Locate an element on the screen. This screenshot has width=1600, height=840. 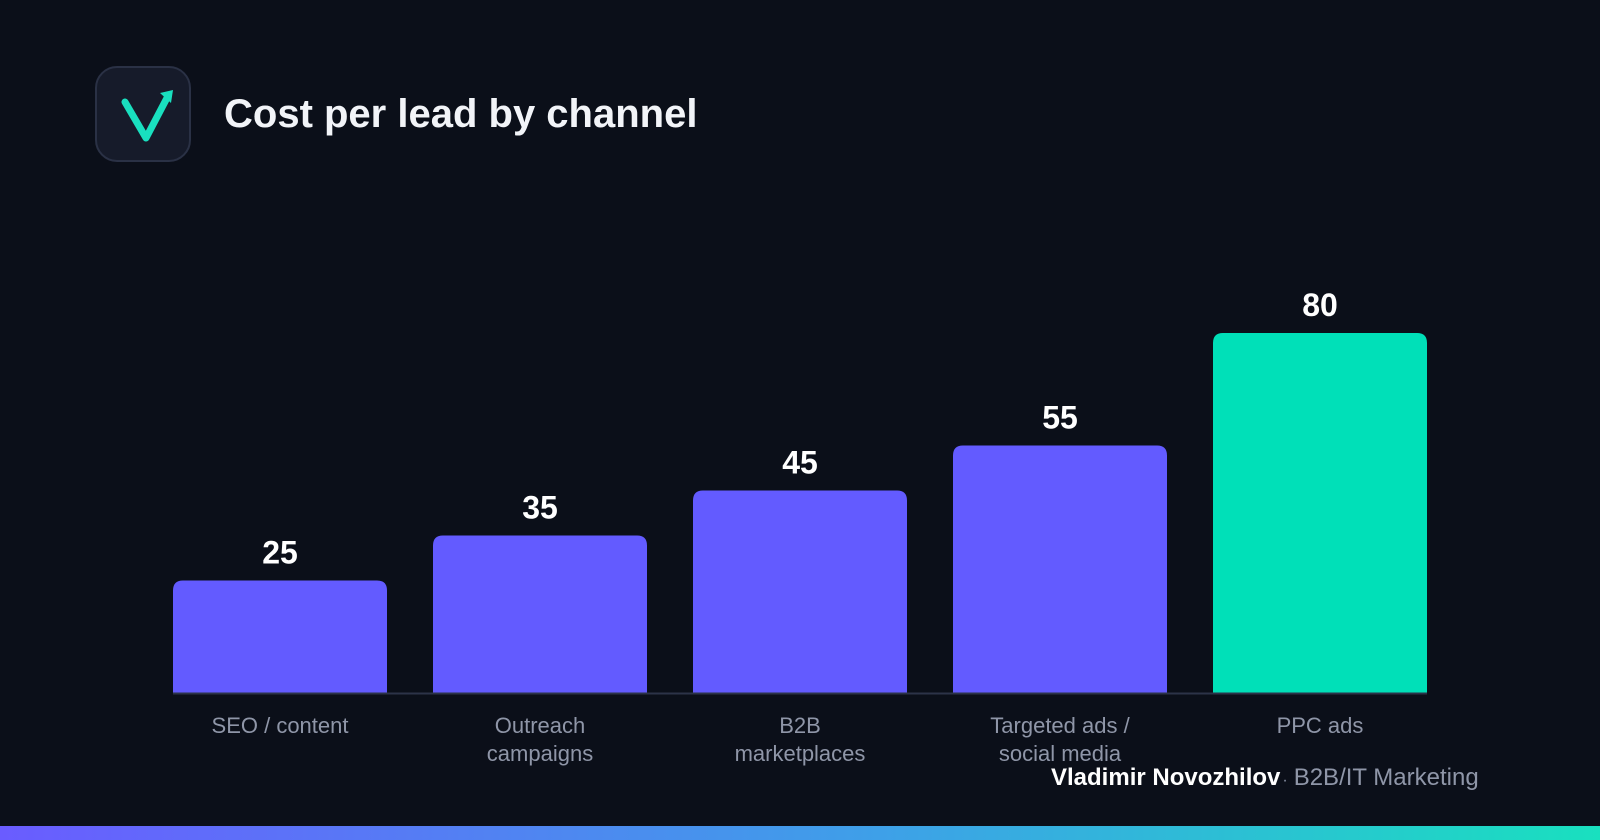
category-label: PPC ads is located at coordinates (1320, 725).